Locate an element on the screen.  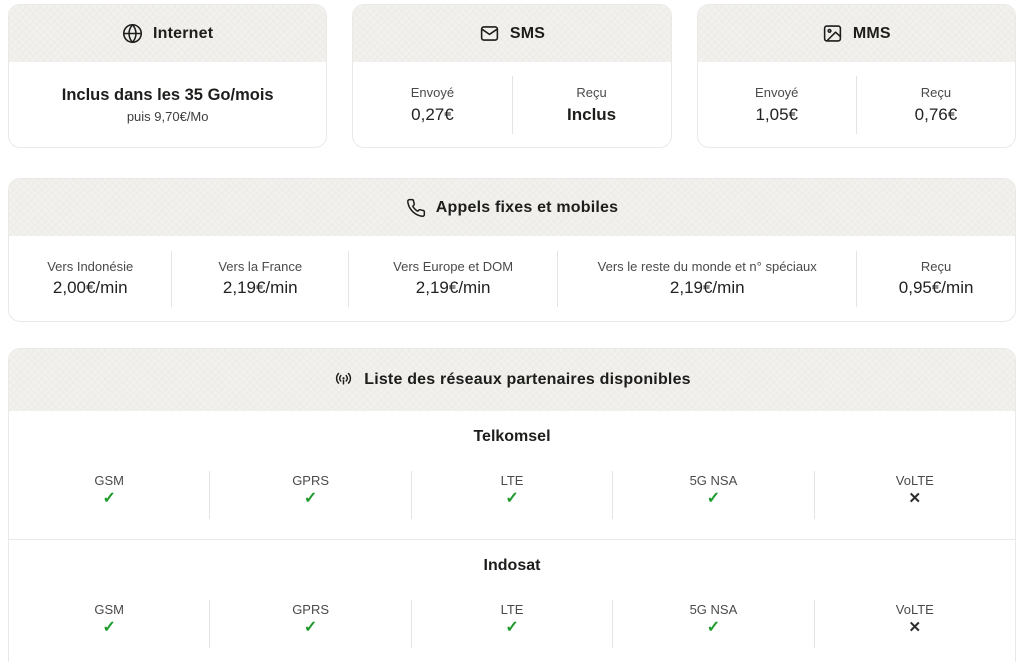
calls-cell-france: Vers la France 2,19€/min is located at coordinates (260, 278).